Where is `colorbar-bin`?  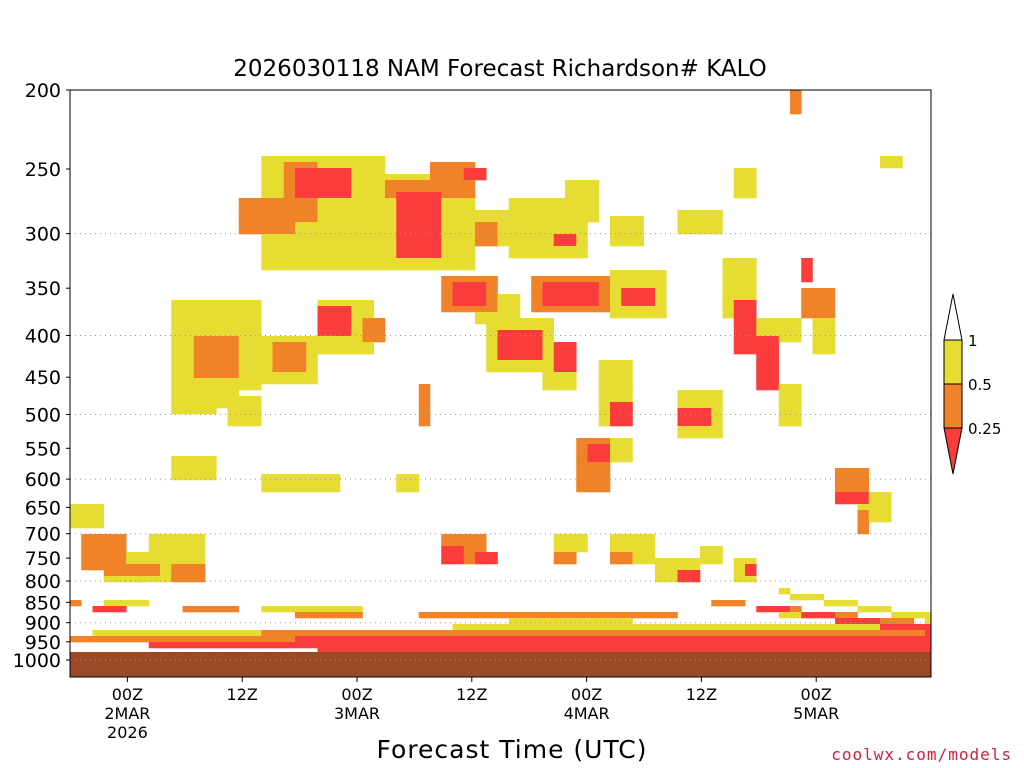
colorbar-bin is located at coordinates (953, 317).